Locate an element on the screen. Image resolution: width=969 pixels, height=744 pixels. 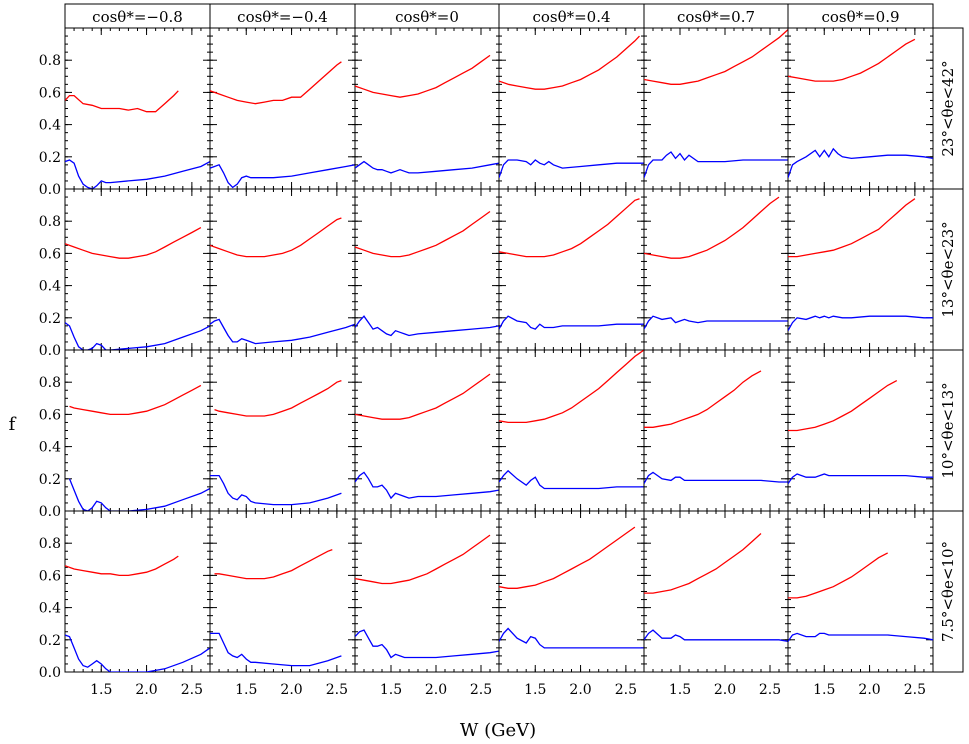
y-tick-label: 0.0 is located at coordinates (50, 351).